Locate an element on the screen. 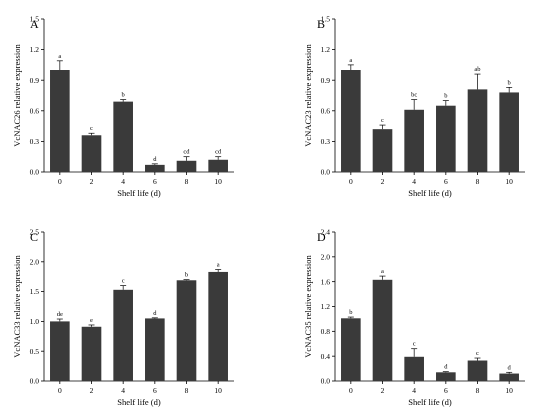  y-tick-label: 0.8 is located at coordinates (326, 331).